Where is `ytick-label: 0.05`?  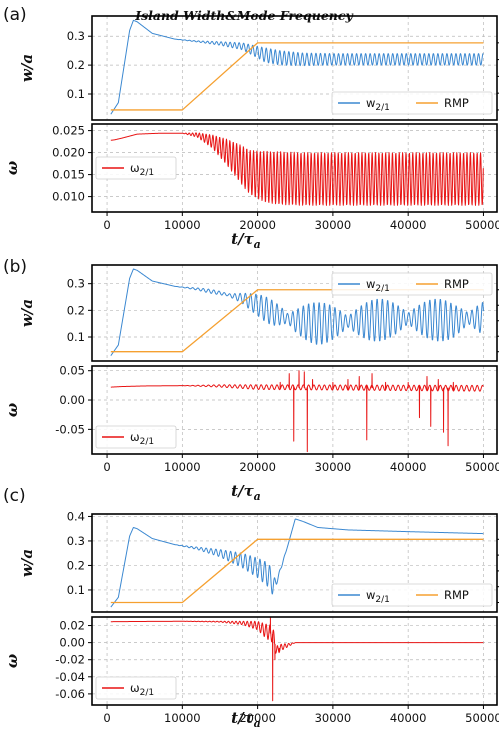
ytick-label: 0.05 is located at coordinates (72, 371).